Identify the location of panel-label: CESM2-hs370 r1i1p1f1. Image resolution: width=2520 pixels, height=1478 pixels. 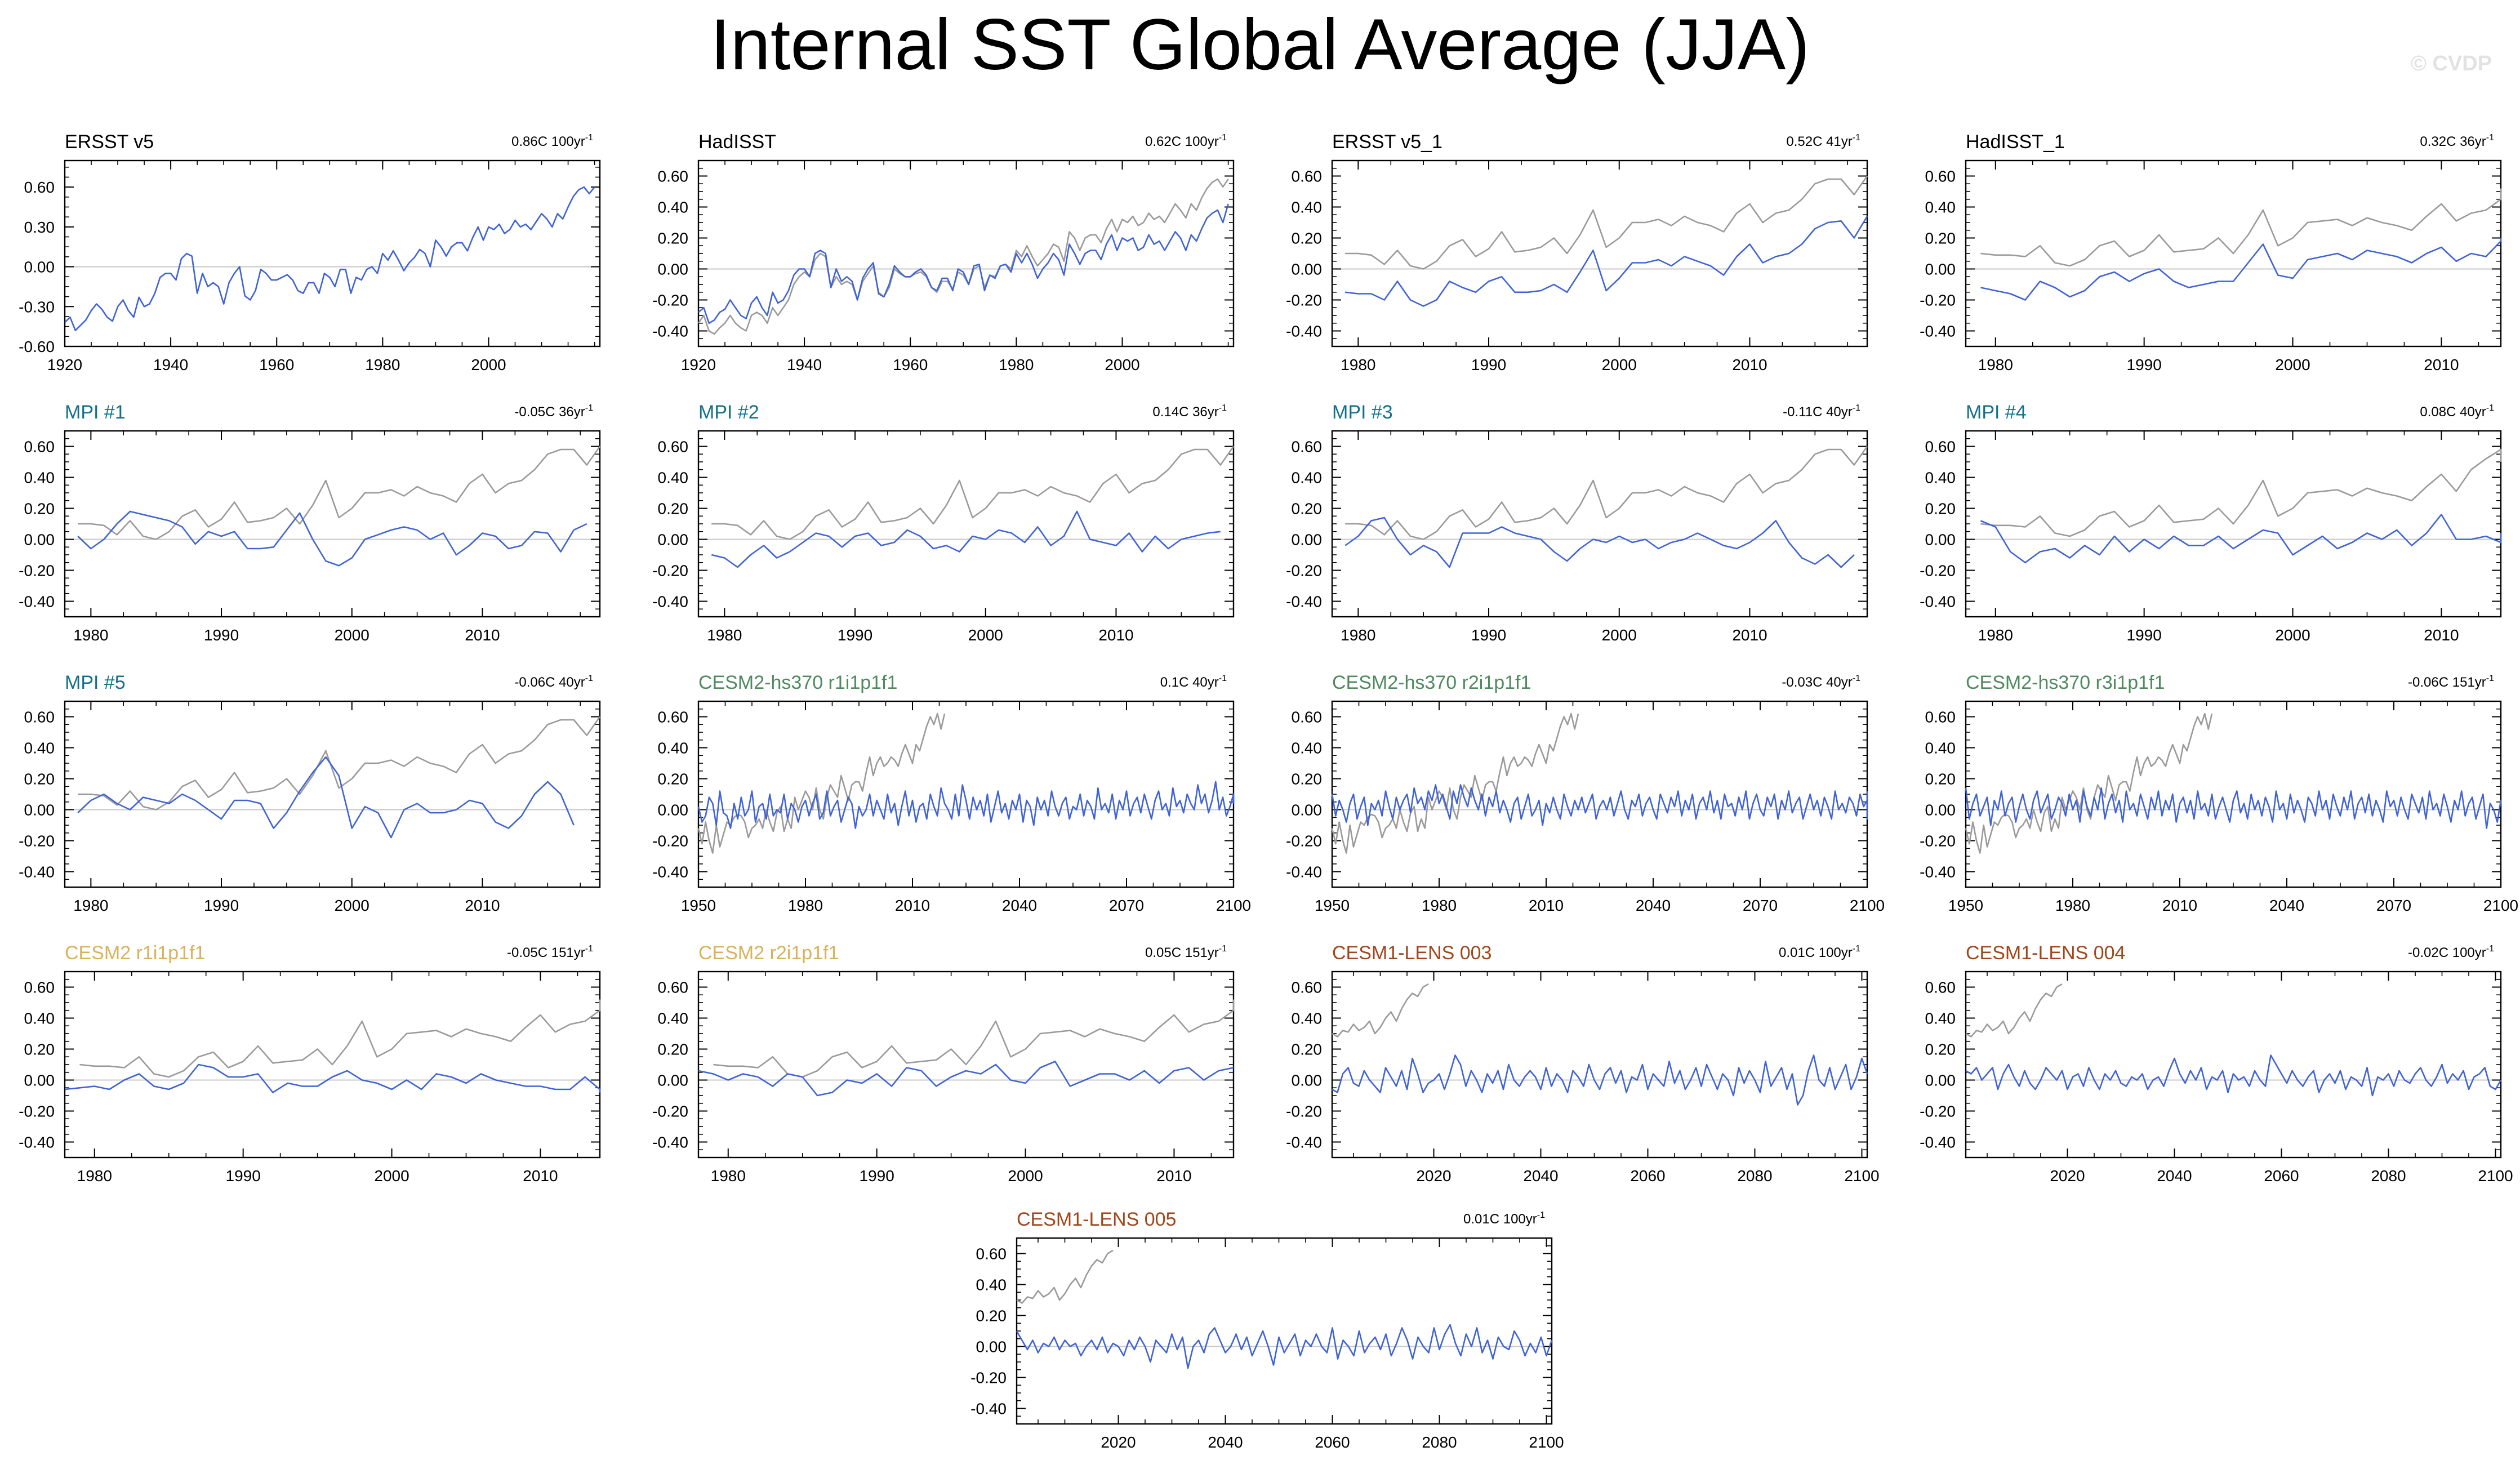
(797, 682).